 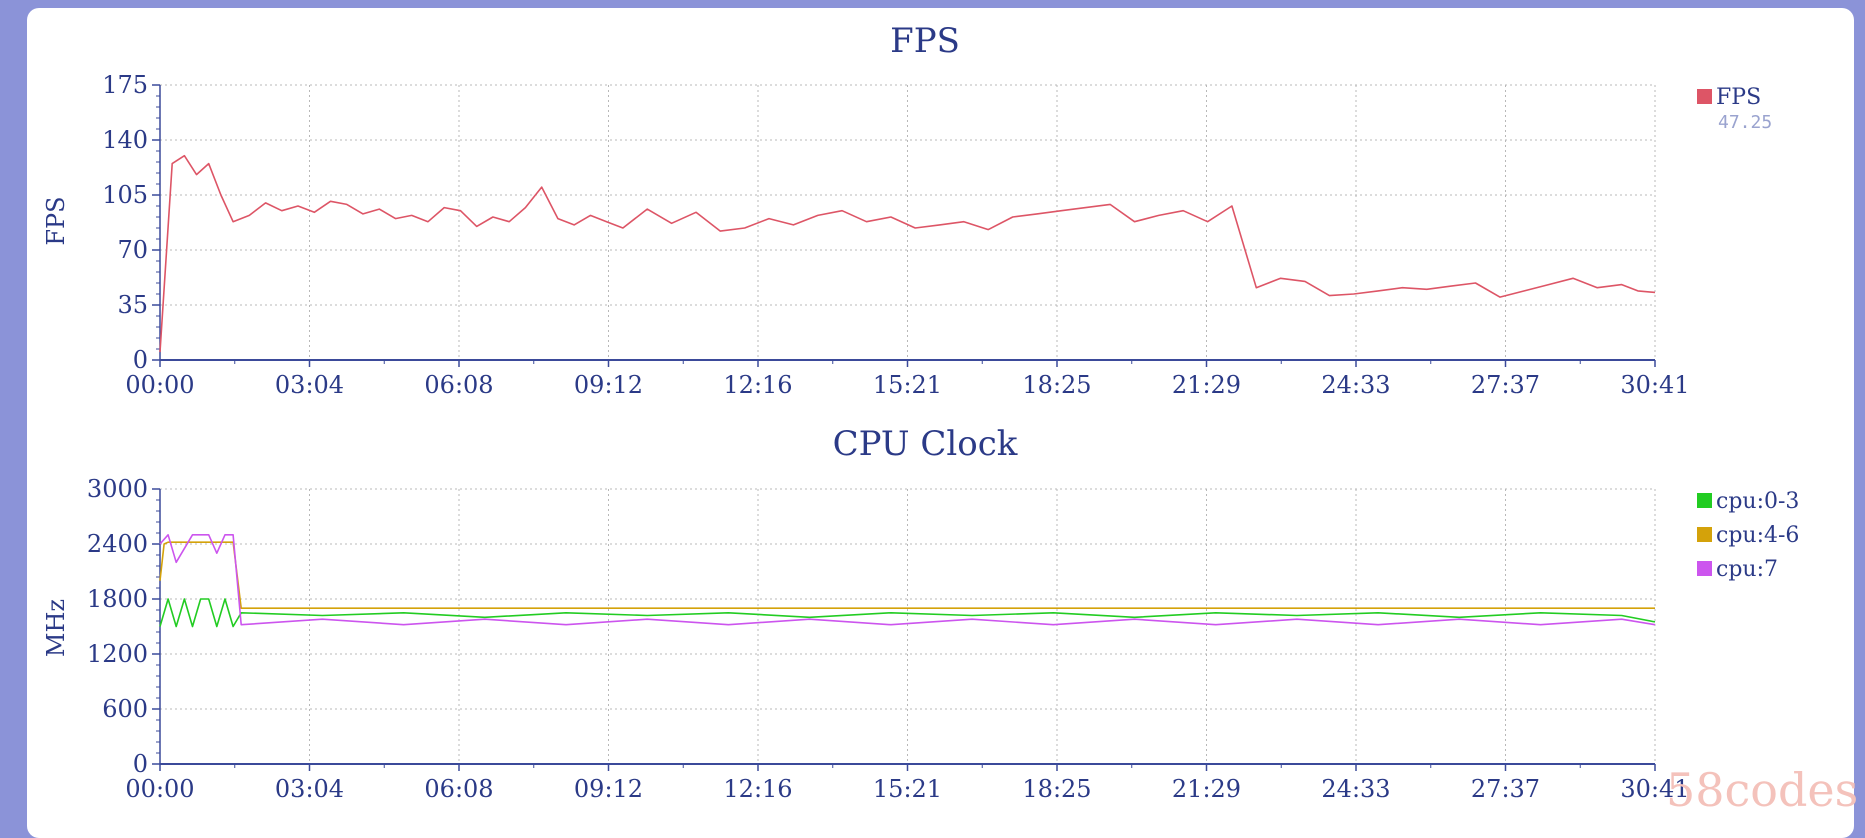 What do you see at coordinates (925, 444) in the screenshot?
I see `cpu-chart-title: CPU Clock` at bounding box center [925, 444].